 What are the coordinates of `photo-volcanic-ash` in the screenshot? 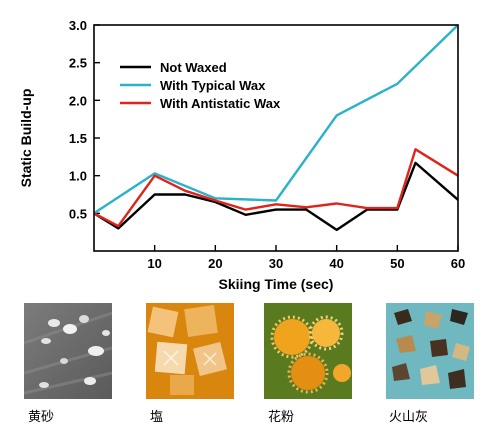 It's located at (430, 351).